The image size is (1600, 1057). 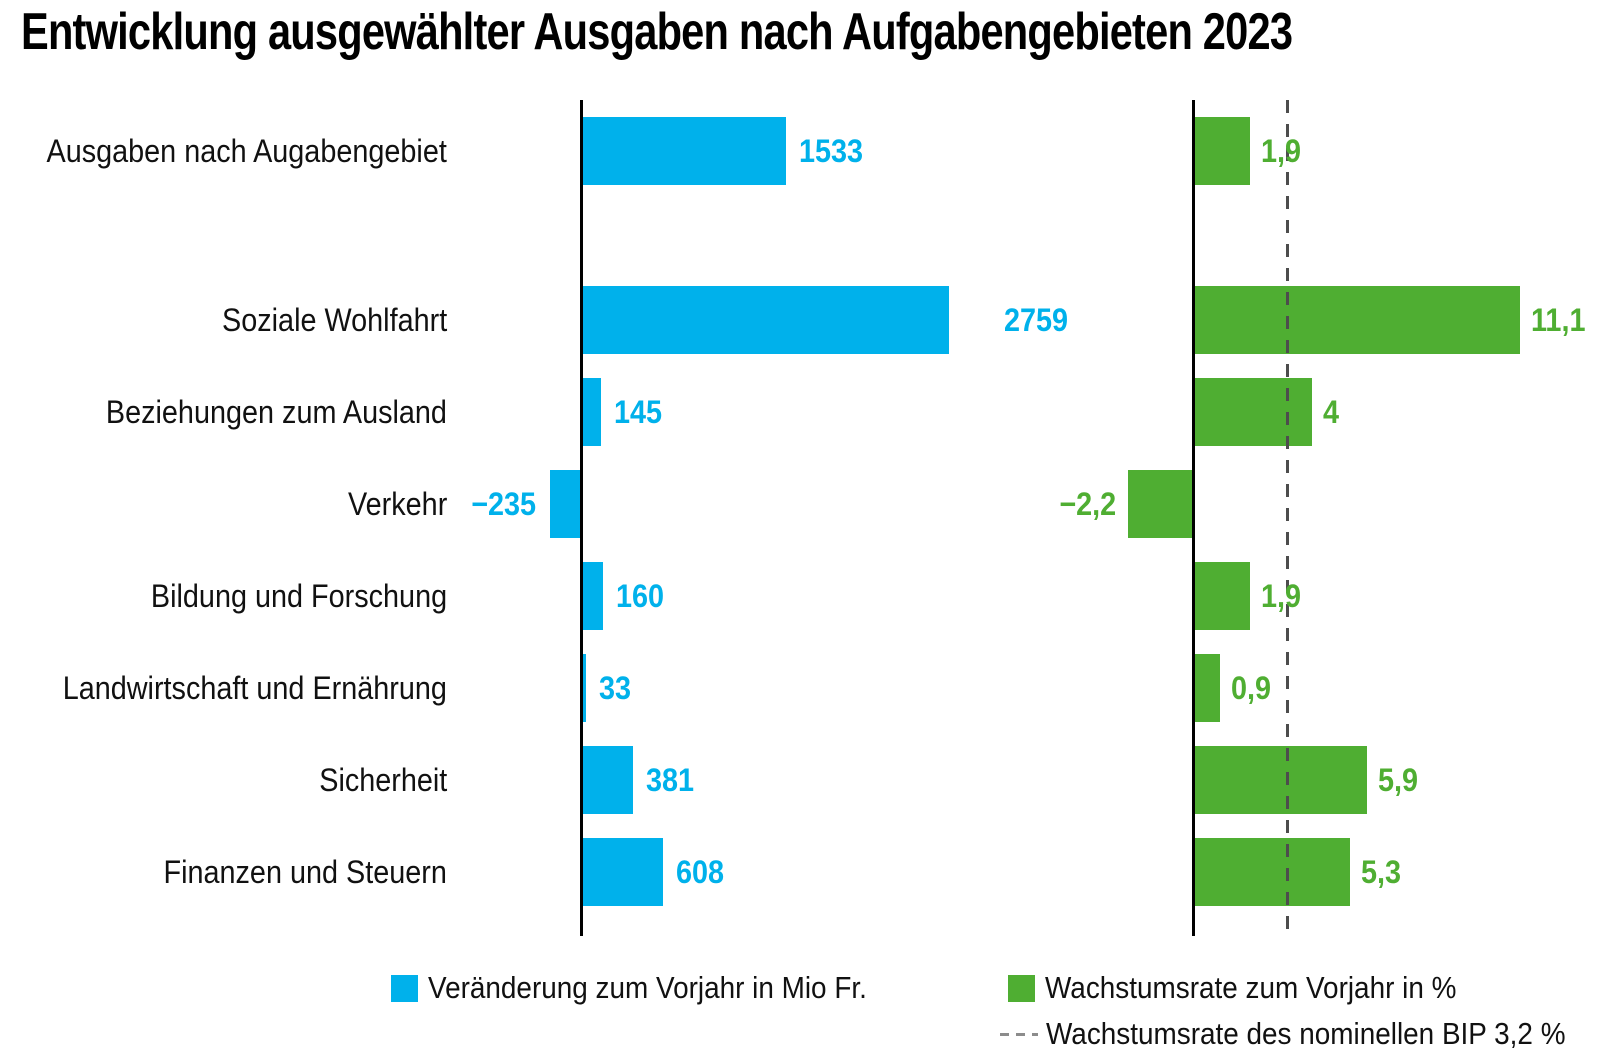 What do you see at coordinates (1193, 518) in the screenshot?
I see `right-panel-axis` at bounding box center [1193, 518].